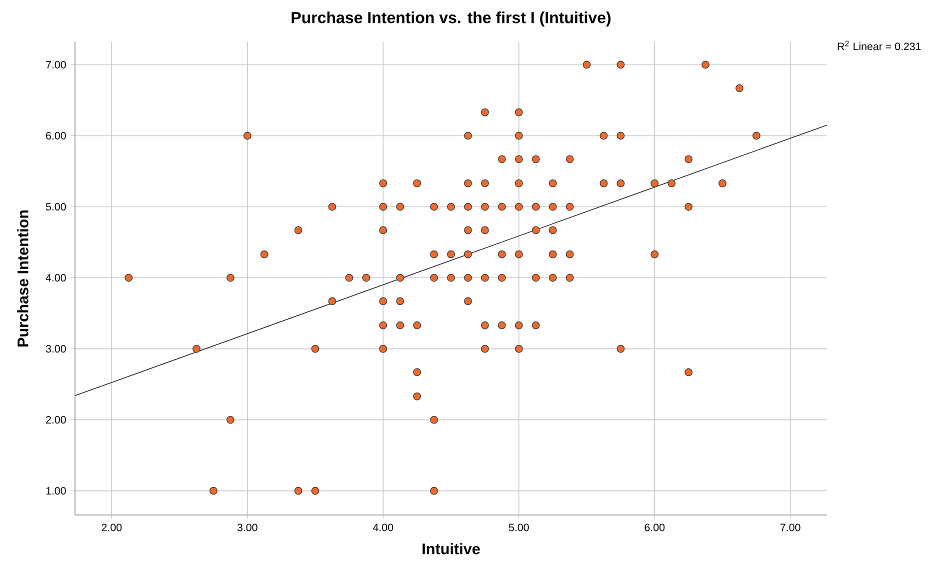 The image size is (936, 567). Describe the element at coordinates (247, 528) in the screenshot. I see `x-tick-label: 3.00` at that location.